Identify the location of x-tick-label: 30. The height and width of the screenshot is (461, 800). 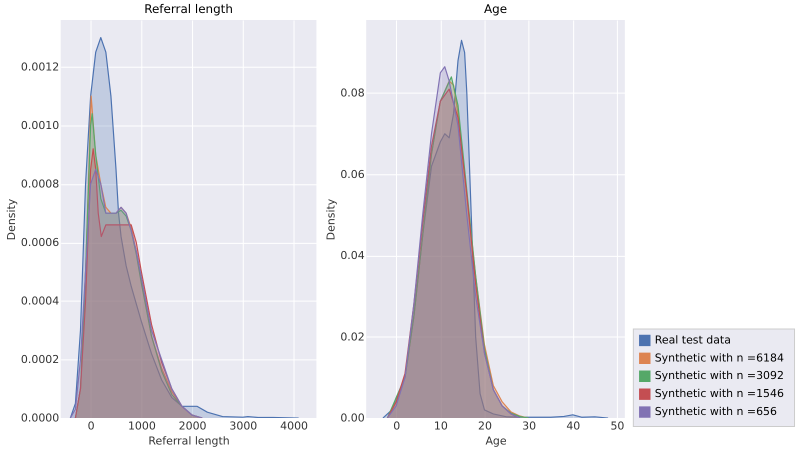
(529, 425).